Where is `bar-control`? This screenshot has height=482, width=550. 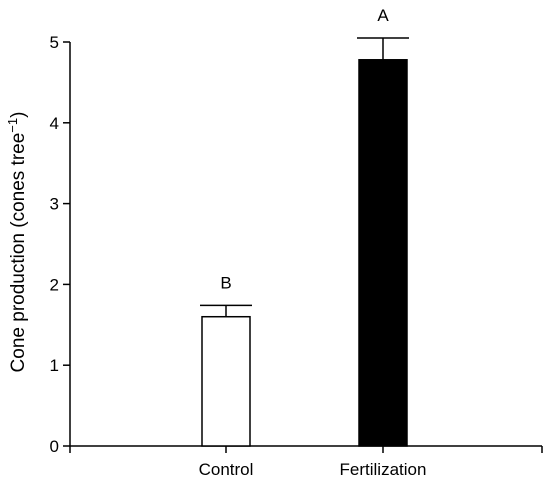
bar-control is located at coordinates (226, 381).